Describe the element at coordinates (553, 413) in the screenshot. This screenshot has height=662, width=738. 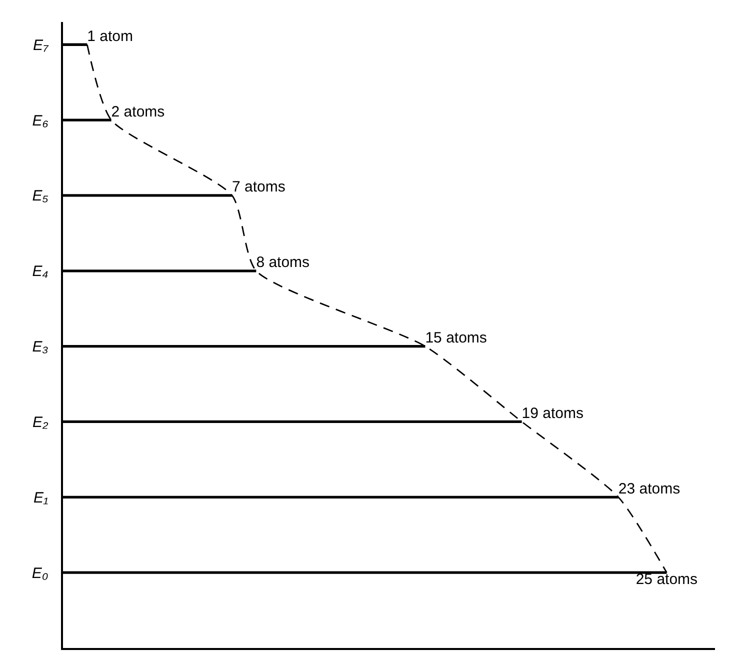
I see `data-label: 19 atoms` at that location.